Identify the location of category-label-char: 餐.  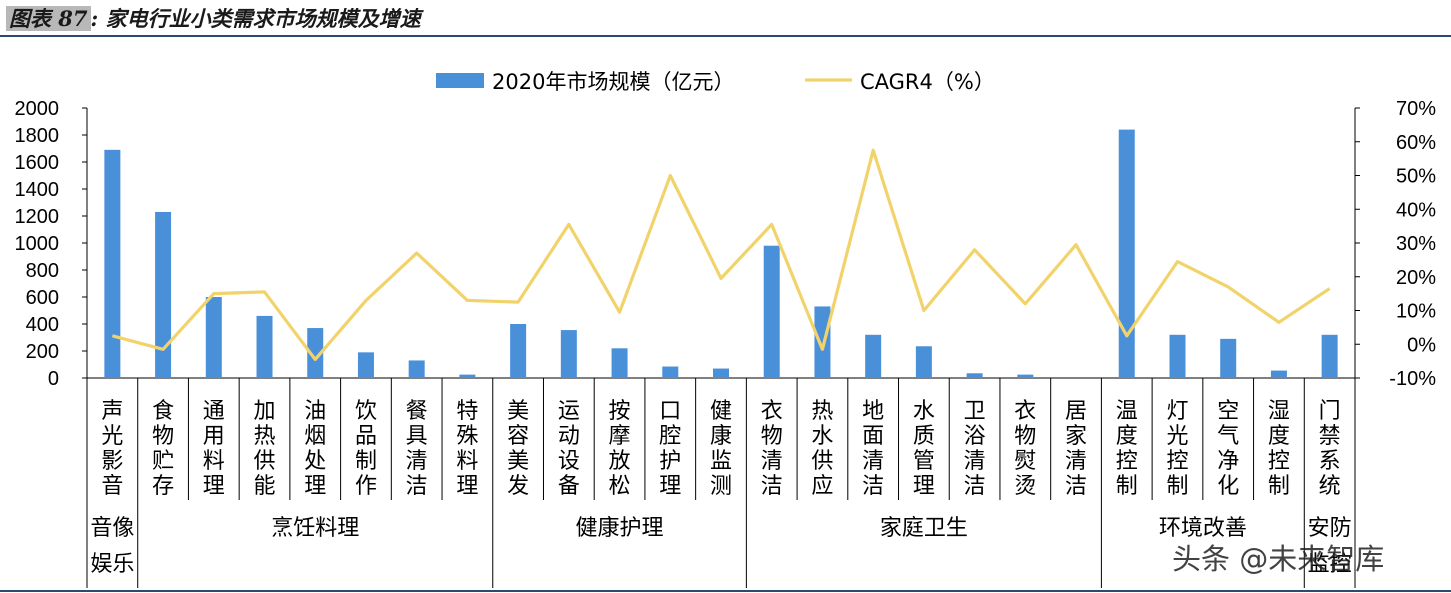
(417, 411).